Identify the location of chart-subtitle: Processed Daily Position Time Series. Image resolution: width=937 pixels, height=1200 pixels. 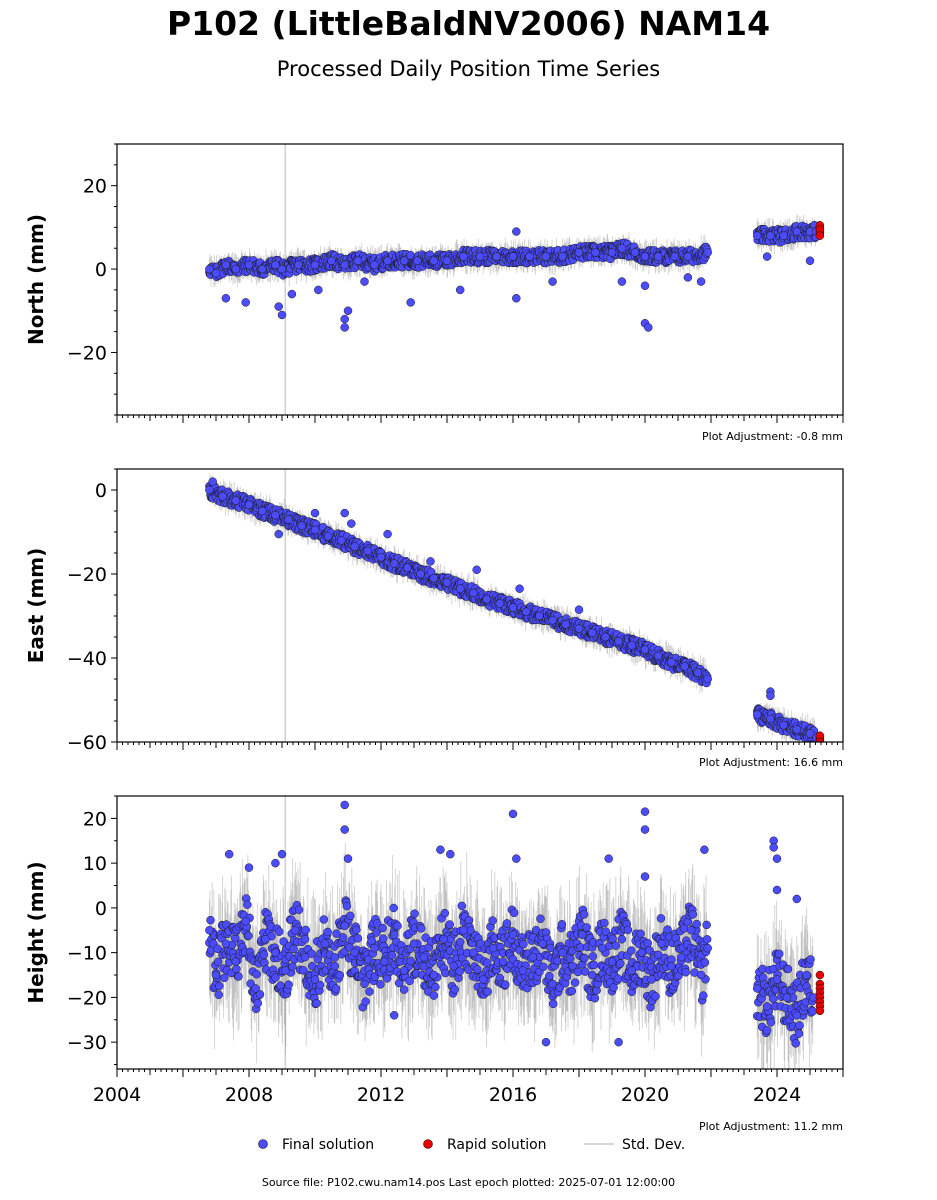
(468, 69).